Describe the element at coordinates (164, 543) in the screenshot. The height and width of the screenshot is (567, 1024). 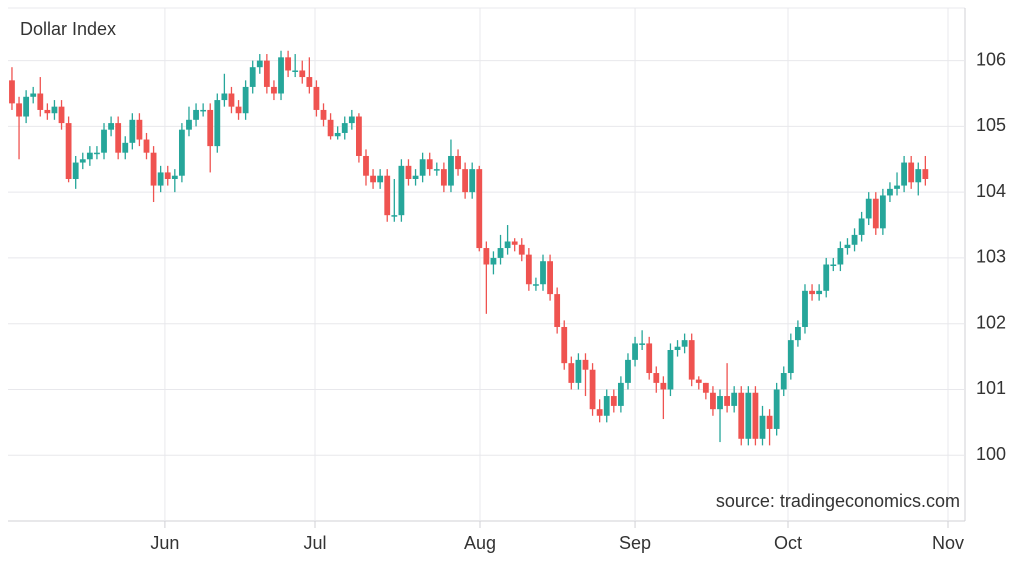
I see `x-tick-label: Jun` at that location.